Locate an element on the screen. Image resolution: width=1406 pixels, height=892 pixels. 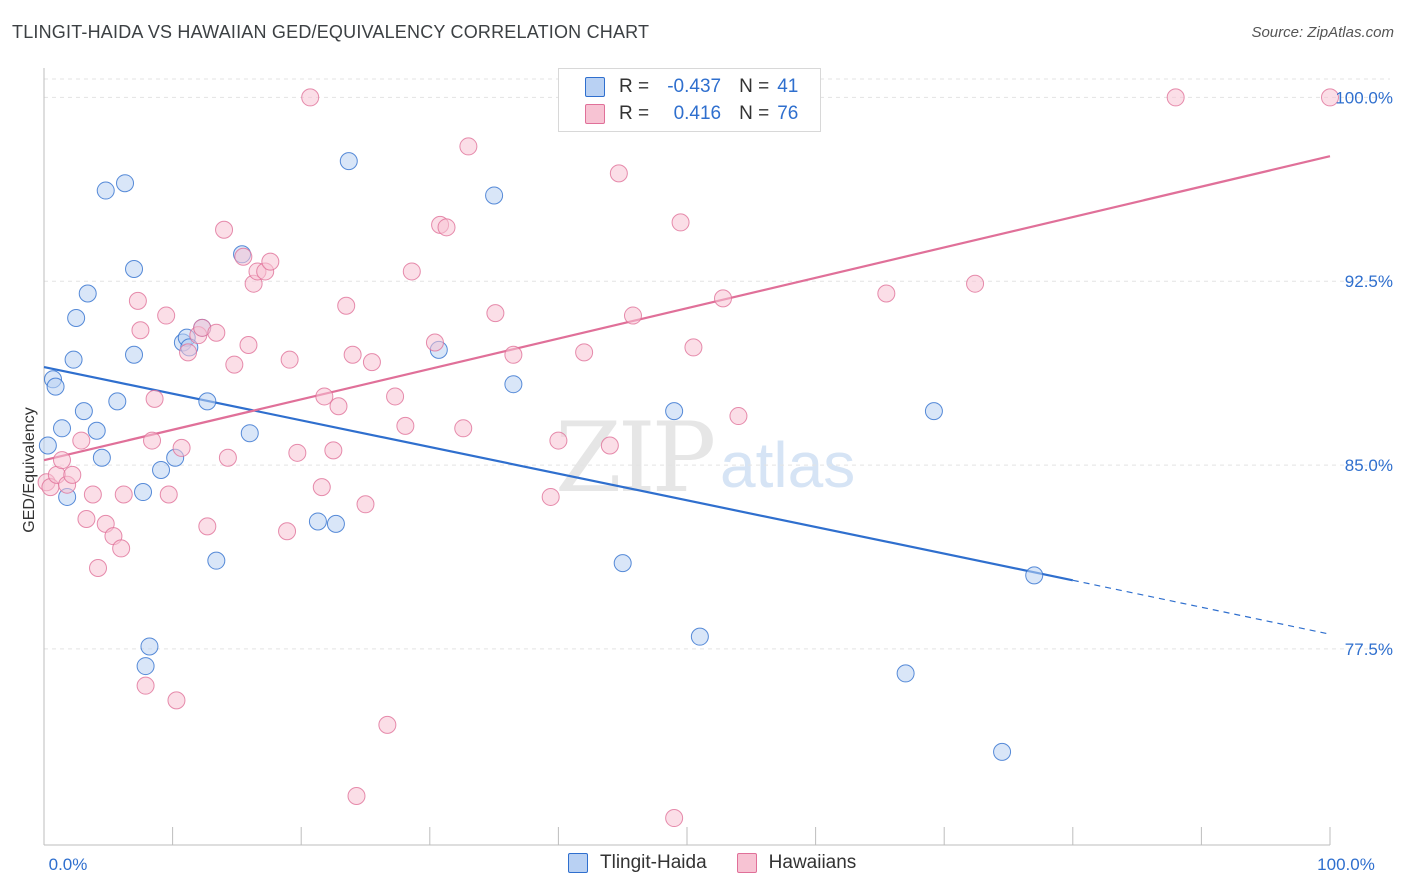
series-legend: Tlingit-Haida Hawaiians is located at coordinates (727, 863).